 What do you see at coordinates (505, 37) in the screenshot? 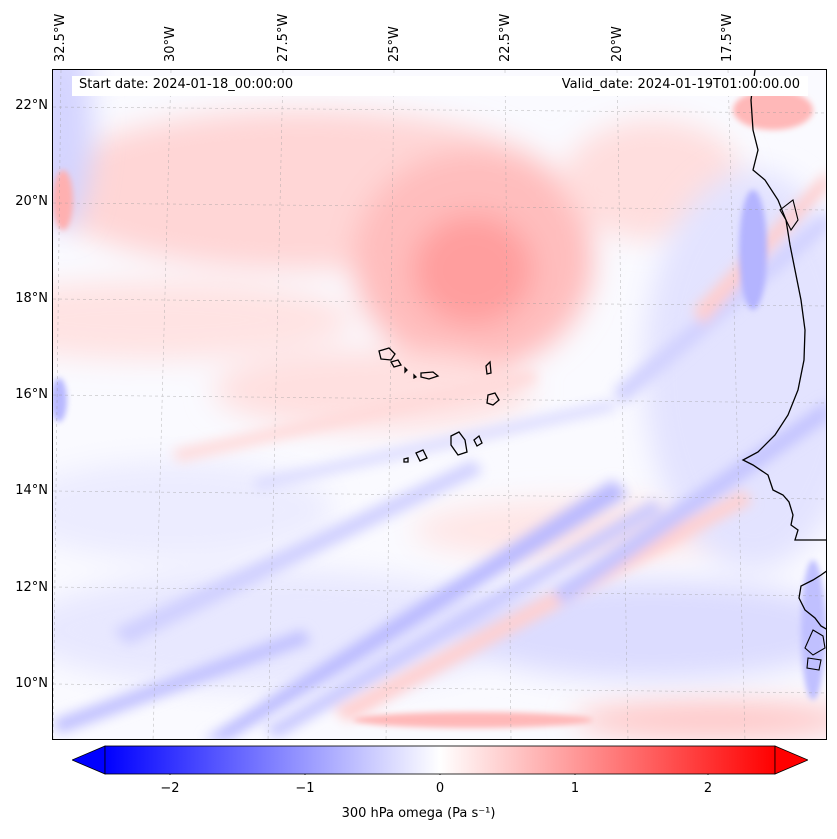
I see `lon-label-22-5w: 22.5°W` at bounding box center [505, 37].